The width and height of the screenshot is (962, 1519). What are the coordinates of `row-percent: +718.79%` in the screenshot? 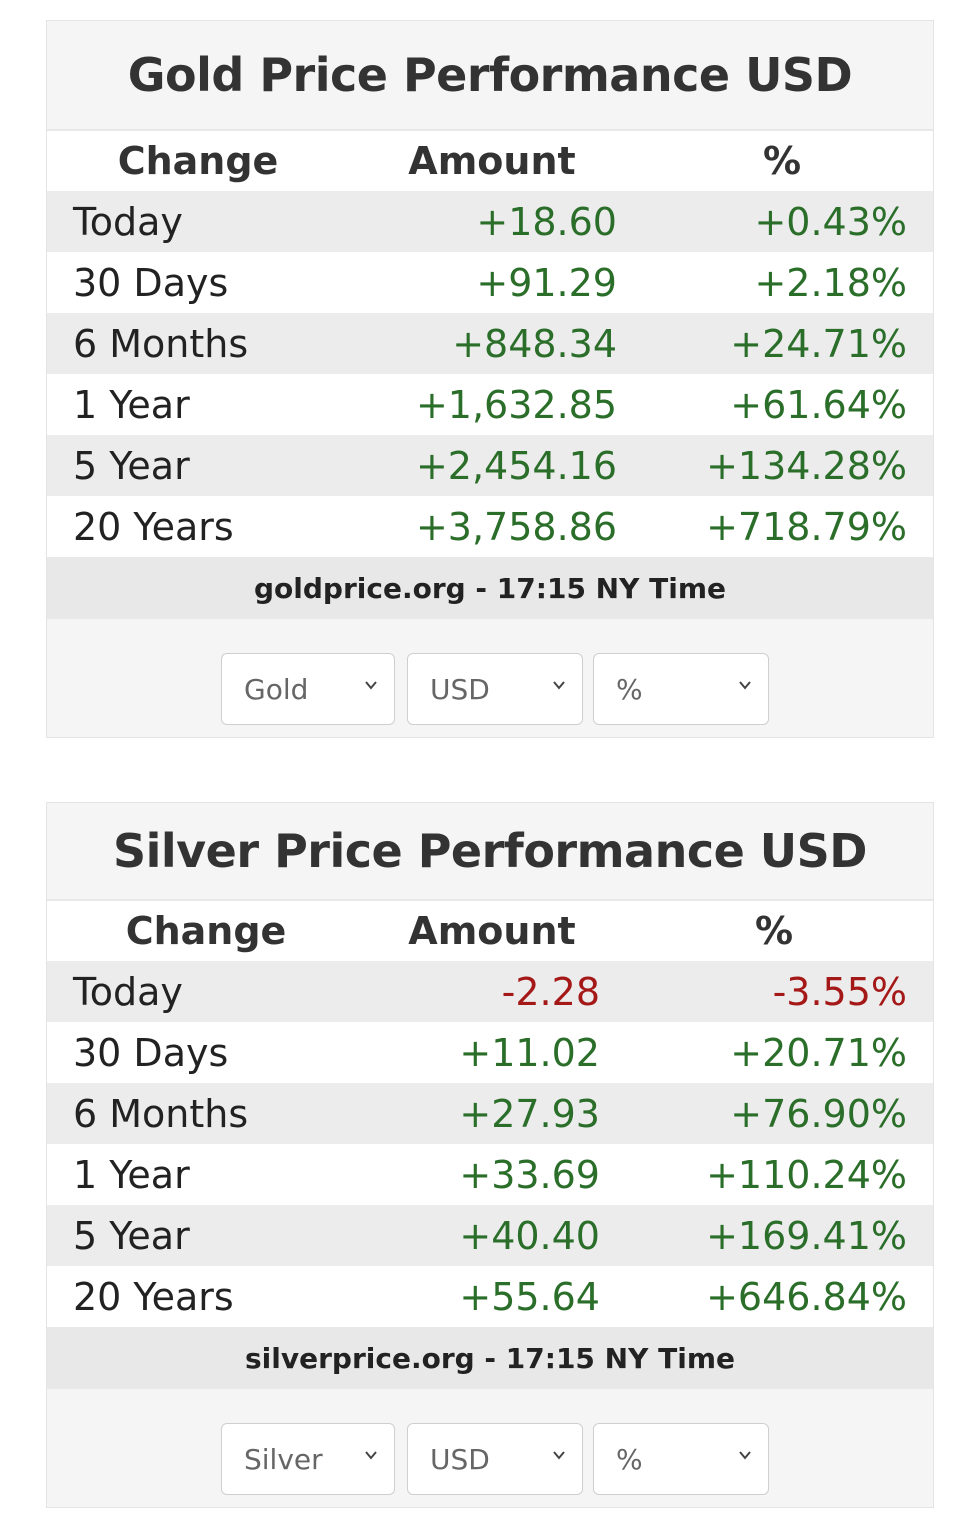 It's located at (806, 526).